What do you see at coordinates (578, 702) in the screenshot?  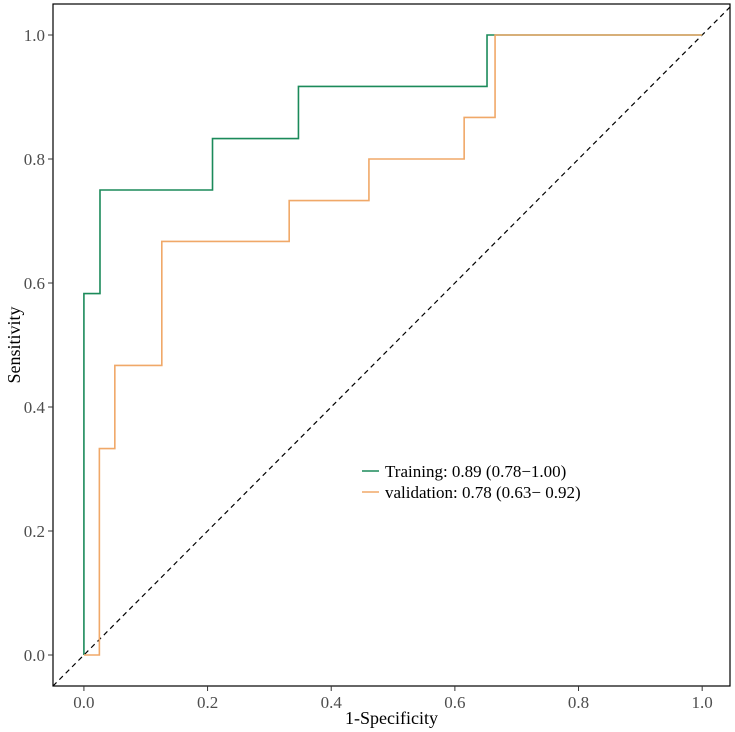 I see `x-tick-label: 0.8` at bounding box center [578, 702].